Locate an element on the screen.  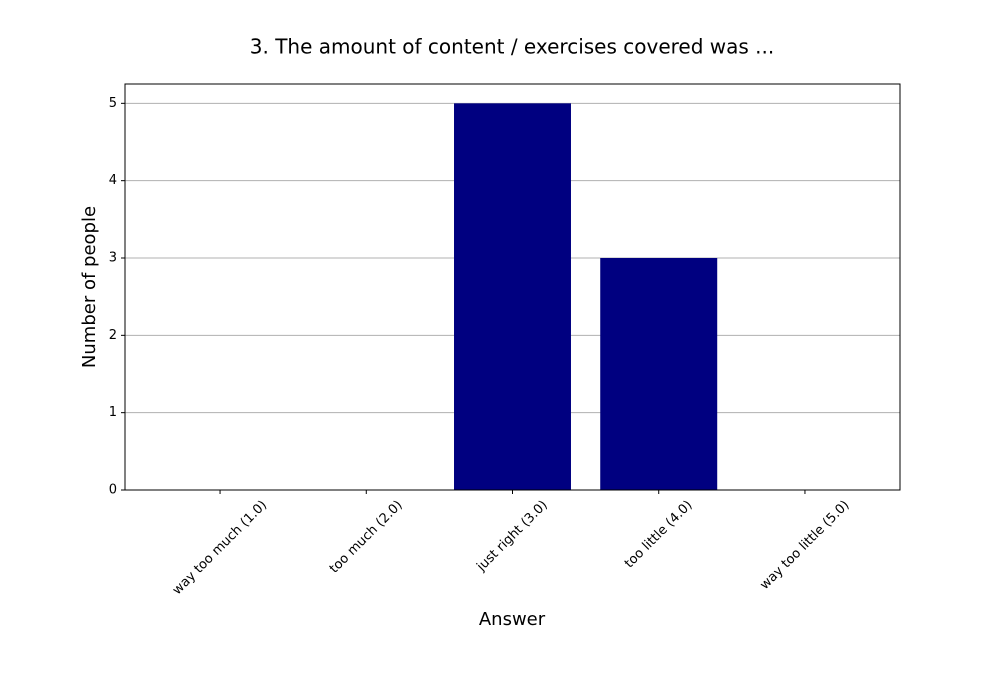
y-axis-label: Number of people is located at coordinates (89, 287).